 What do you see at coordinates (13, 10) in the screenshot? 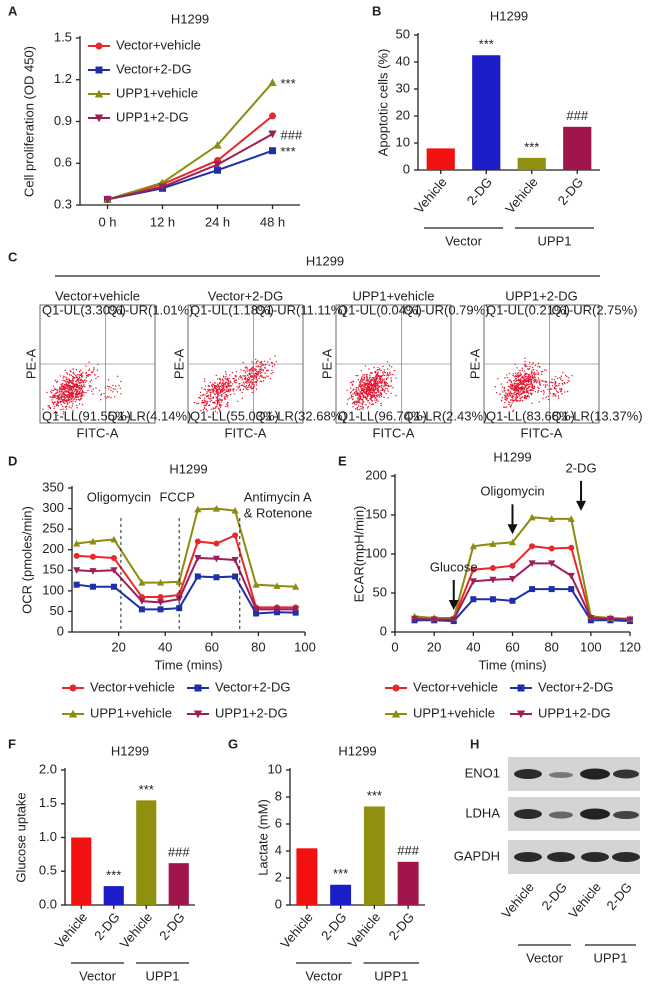
I see `panel-letter: A` at bounding box center [13, 10].